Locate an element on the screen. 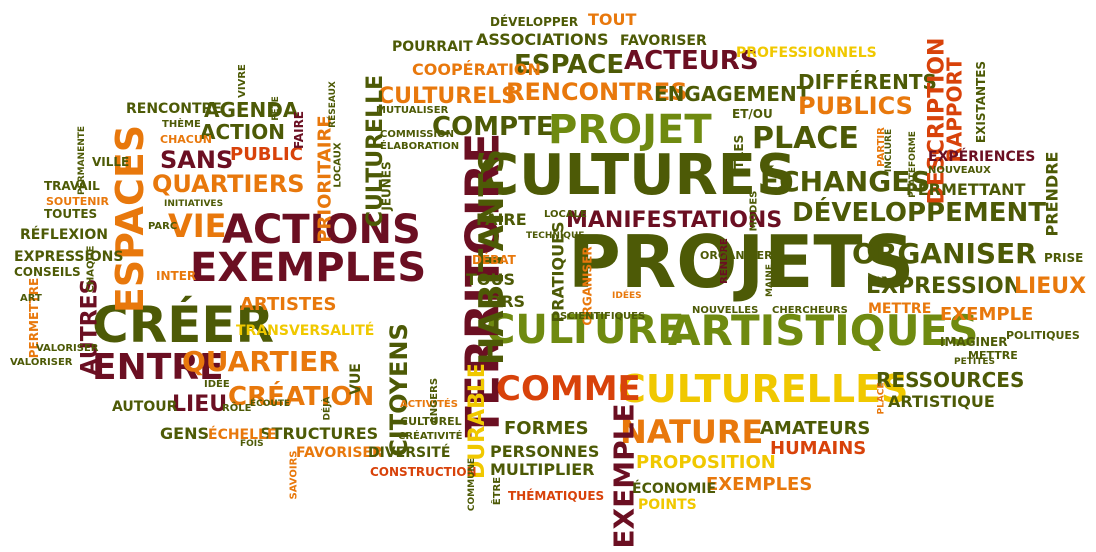 The width and height of the screenshot is (1096, 552). word: TECHNIQUE is located at coordinates (555, 236).